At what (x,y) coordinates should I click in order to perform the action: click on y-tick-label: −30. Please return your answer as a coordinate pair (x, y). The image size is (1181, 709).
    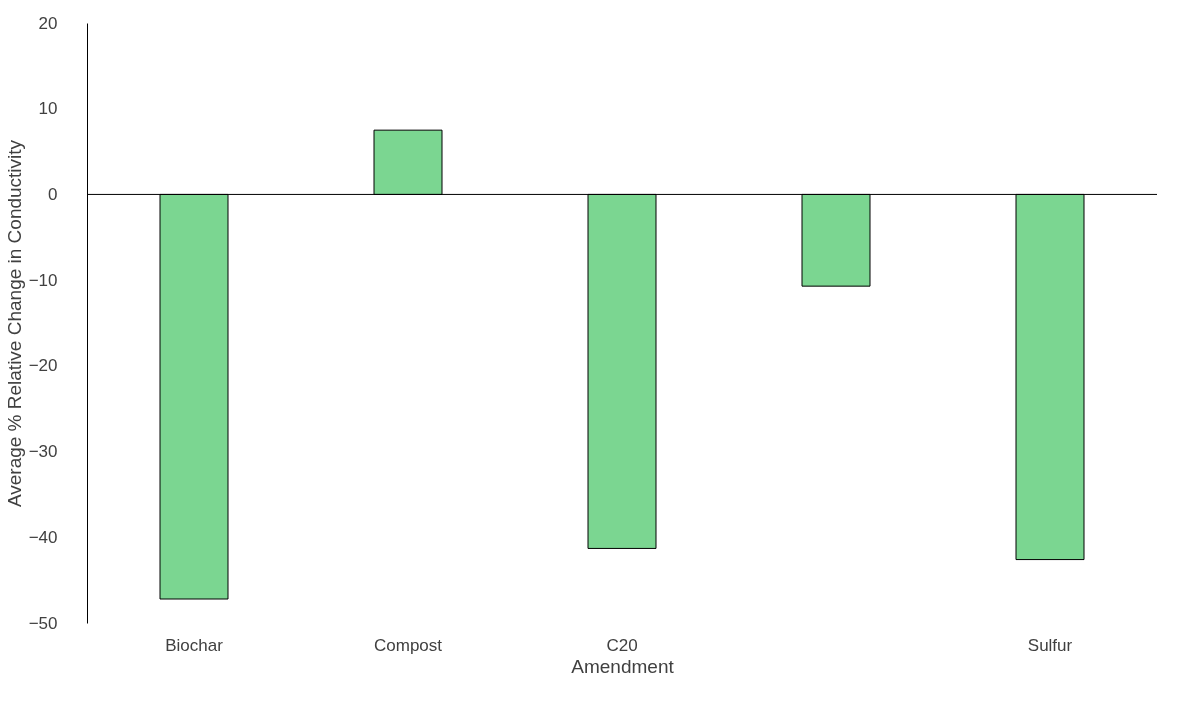
    Looking at the image, I should click on (43, 452).